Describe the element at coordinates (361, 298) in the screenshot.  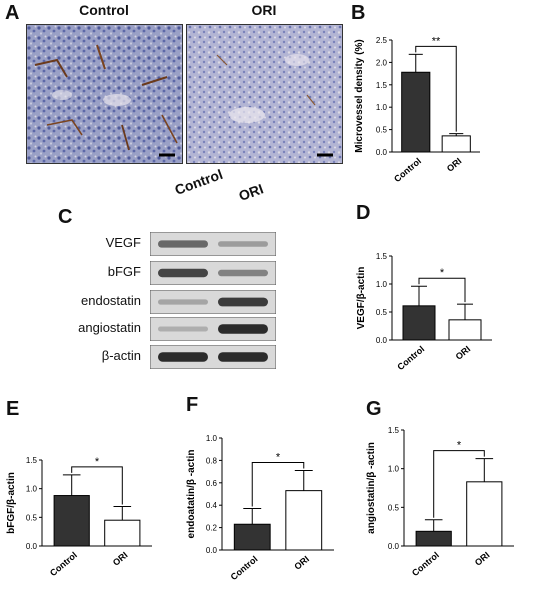
I see `y-axis-label: VEGF/β-actin` at that location.